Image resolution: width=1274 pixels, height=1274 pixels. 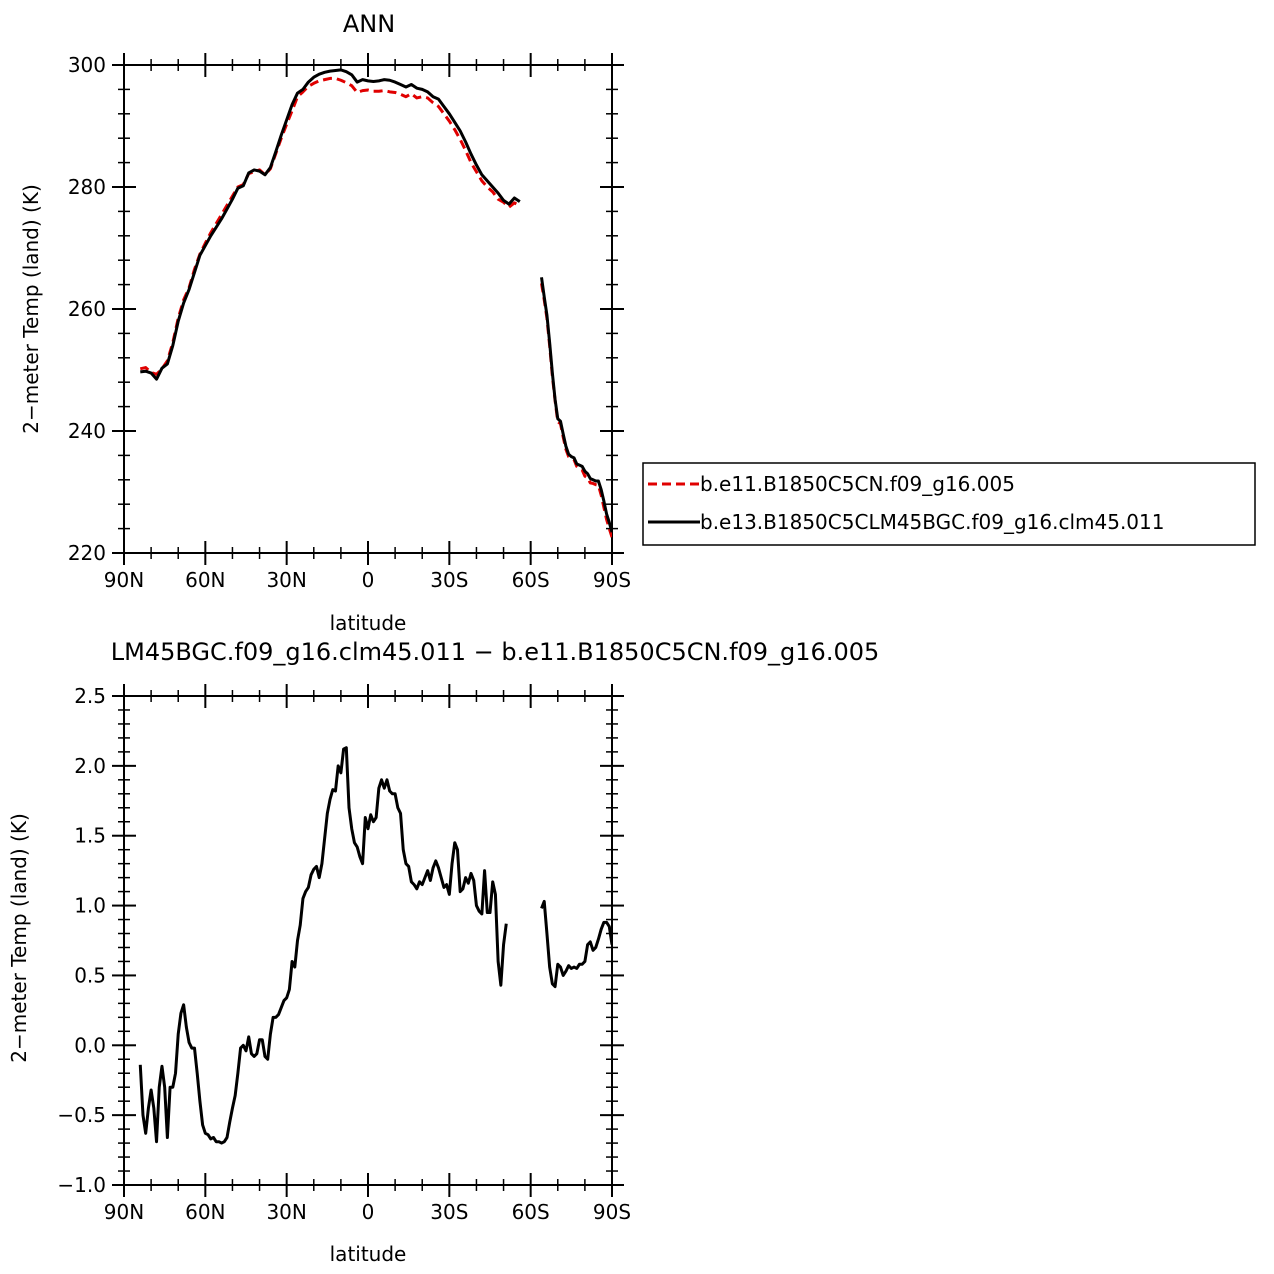 What do you see at coordinates (124, 1212) in the screenshot?
I see `bottom-x-tick-label: 90N` at bounding box center [124, 1212].